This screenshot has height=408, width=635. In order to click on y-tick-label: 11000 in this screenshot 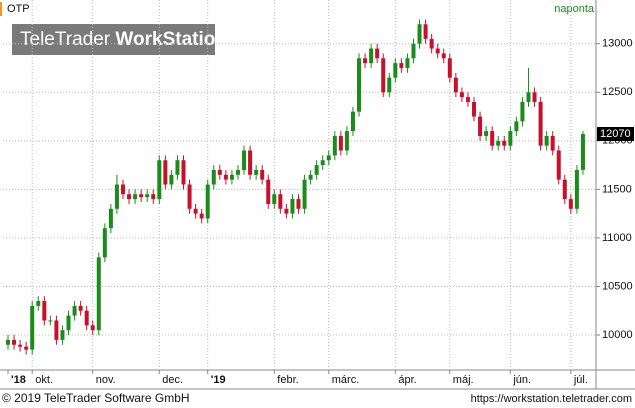, I will do `click(617, 238)`.